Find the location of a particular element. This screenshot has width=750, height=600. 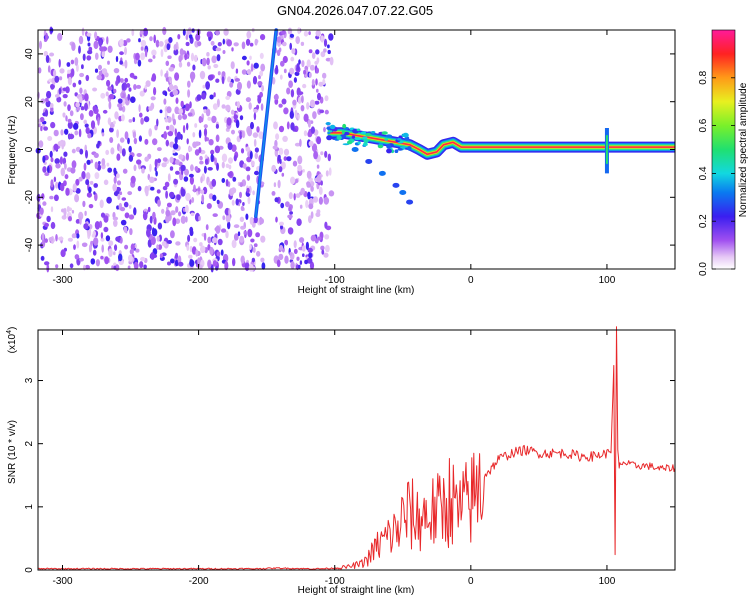

snr-y-label: SNR (10 * v/v) is located at coordinates (12, 452).